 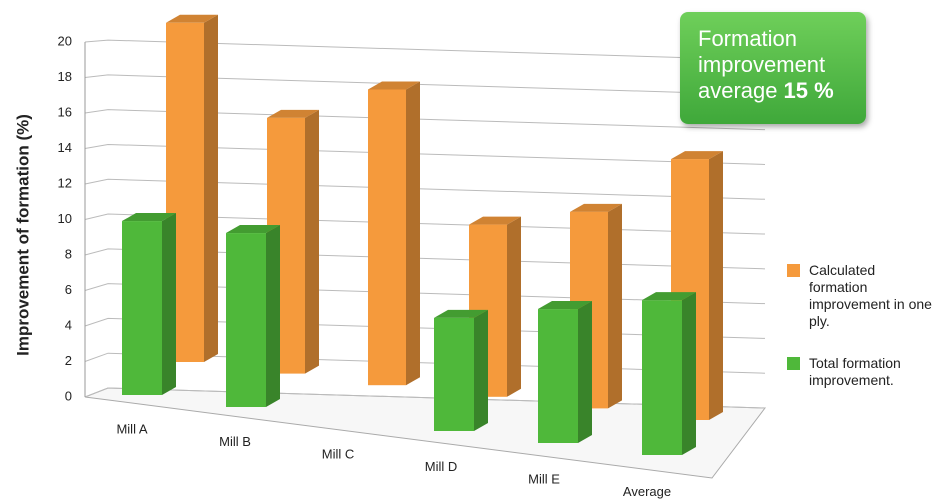 I want to click on y-tick-label: 4, so click(x=68, y=324).